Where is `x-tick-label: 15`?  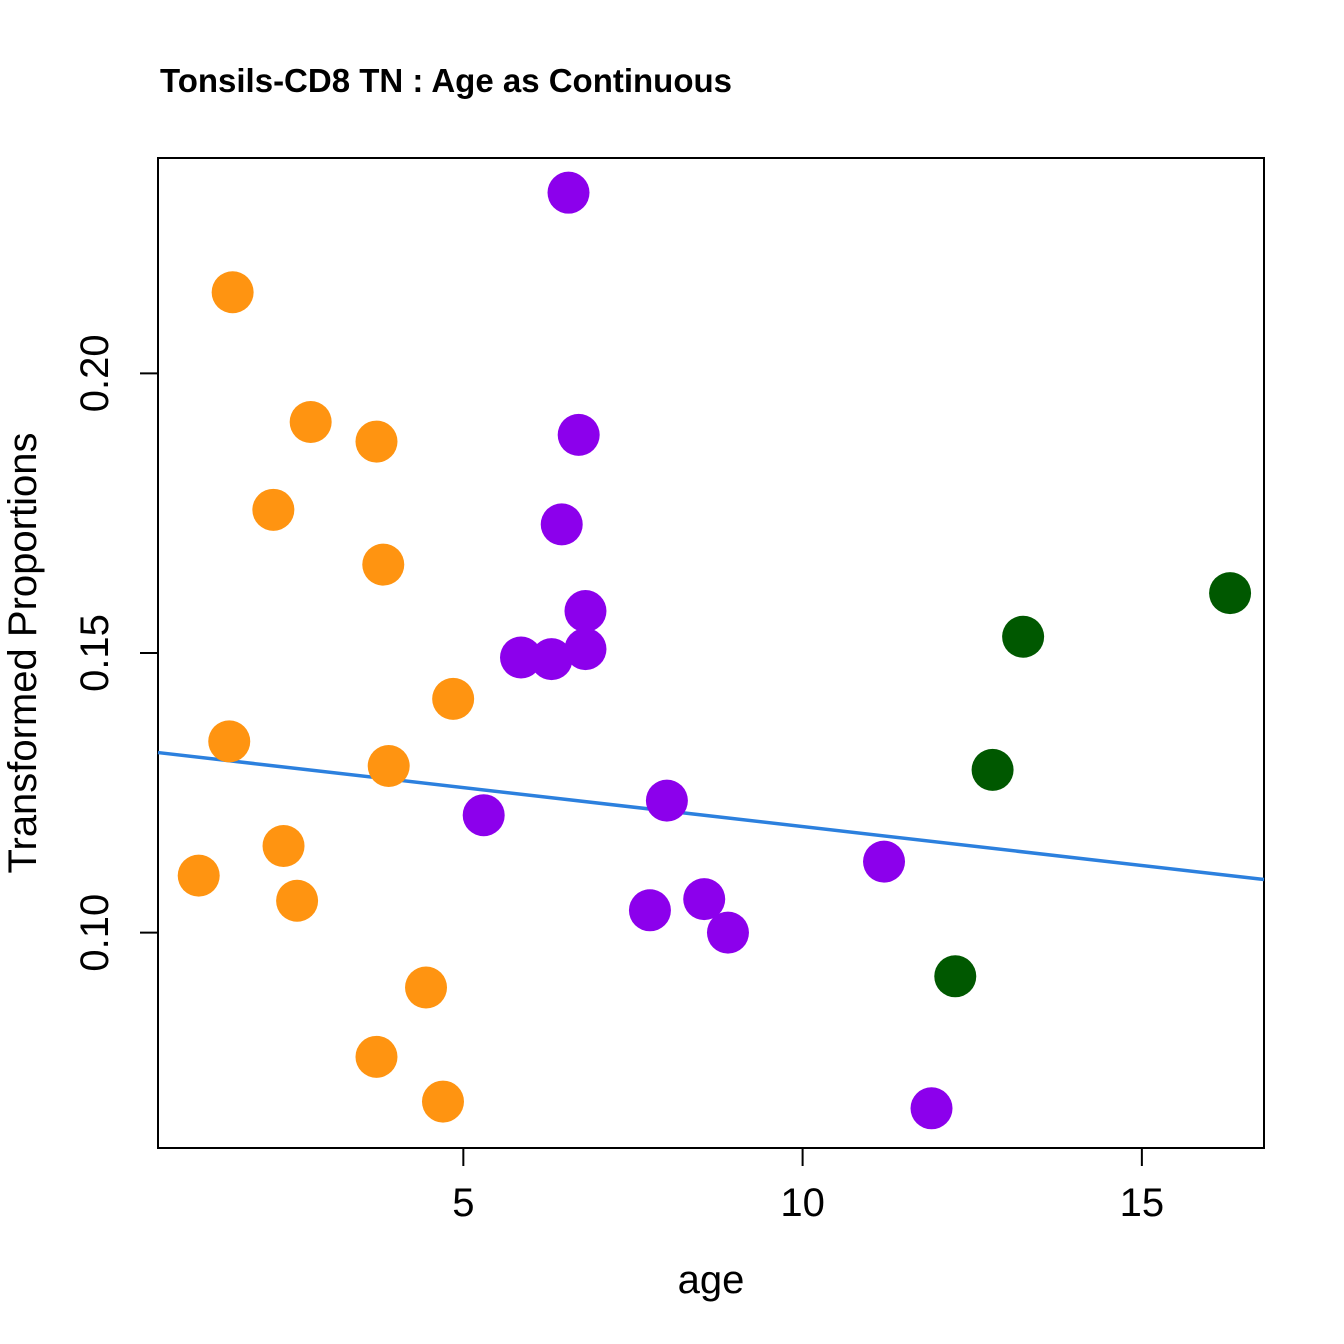
x-tick-label: 15 is located at coordinates (1142, 1203).